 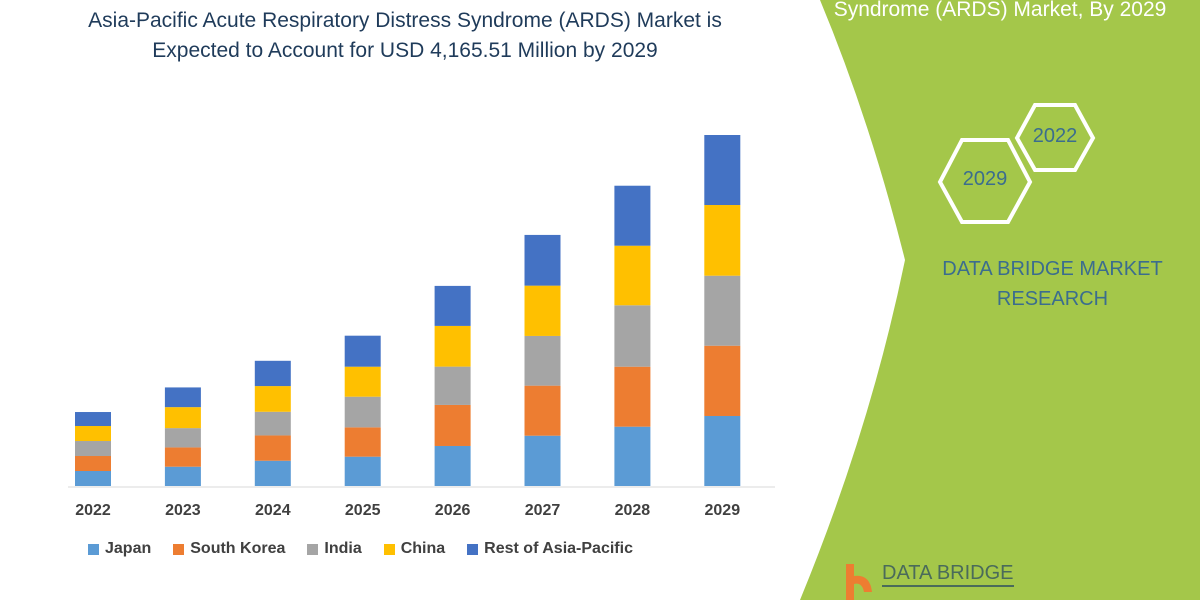 I want to click on bar-segment-2029-rest-of-asia-pacific, so click(x=722, y=170).